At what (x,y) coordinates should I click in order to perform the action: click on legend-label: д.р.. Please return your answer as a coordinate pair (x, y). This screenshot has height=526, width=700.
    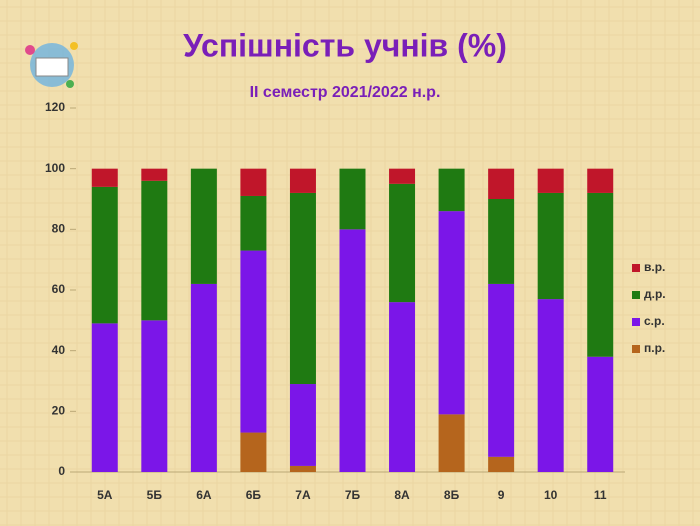
    Looking at the image, I should click on (655, 294).